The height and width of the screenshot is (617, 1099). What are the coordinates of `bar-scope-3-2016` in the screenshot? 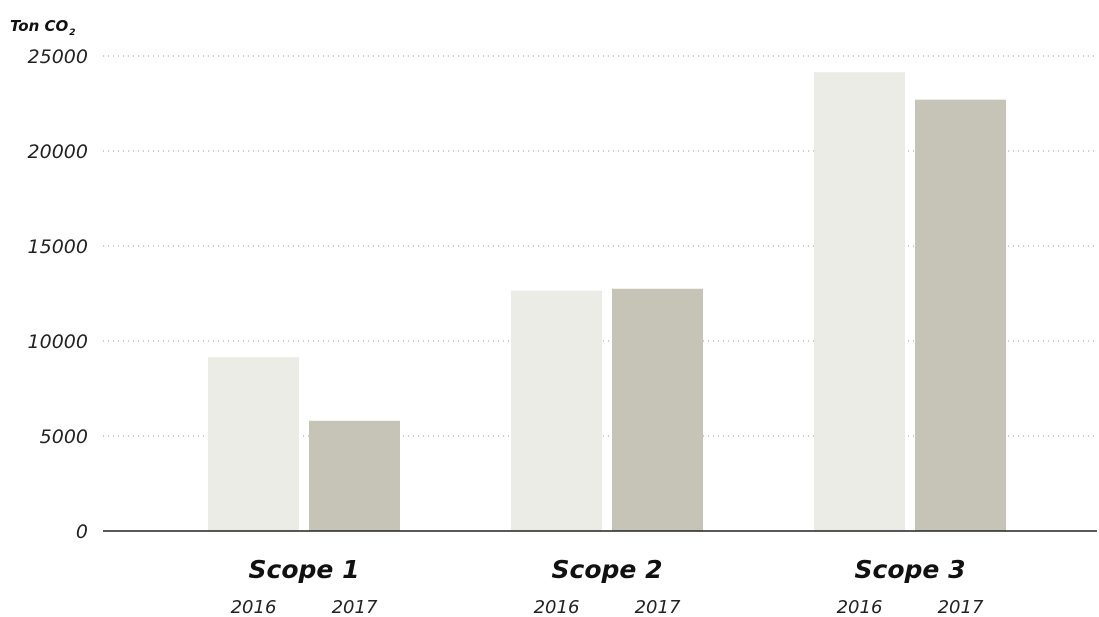 It's located at (859, 302).